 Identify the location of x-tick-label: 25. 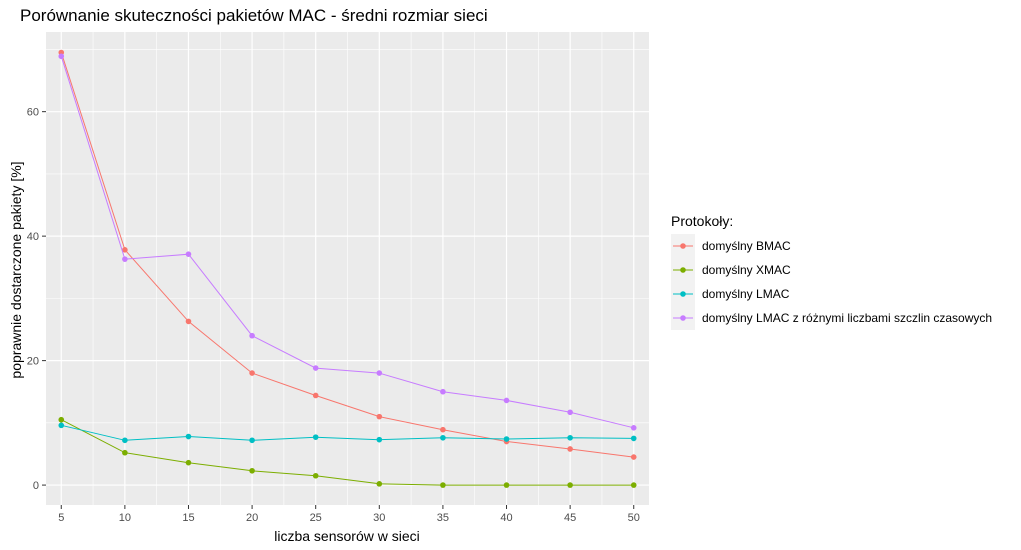
(316, 518).